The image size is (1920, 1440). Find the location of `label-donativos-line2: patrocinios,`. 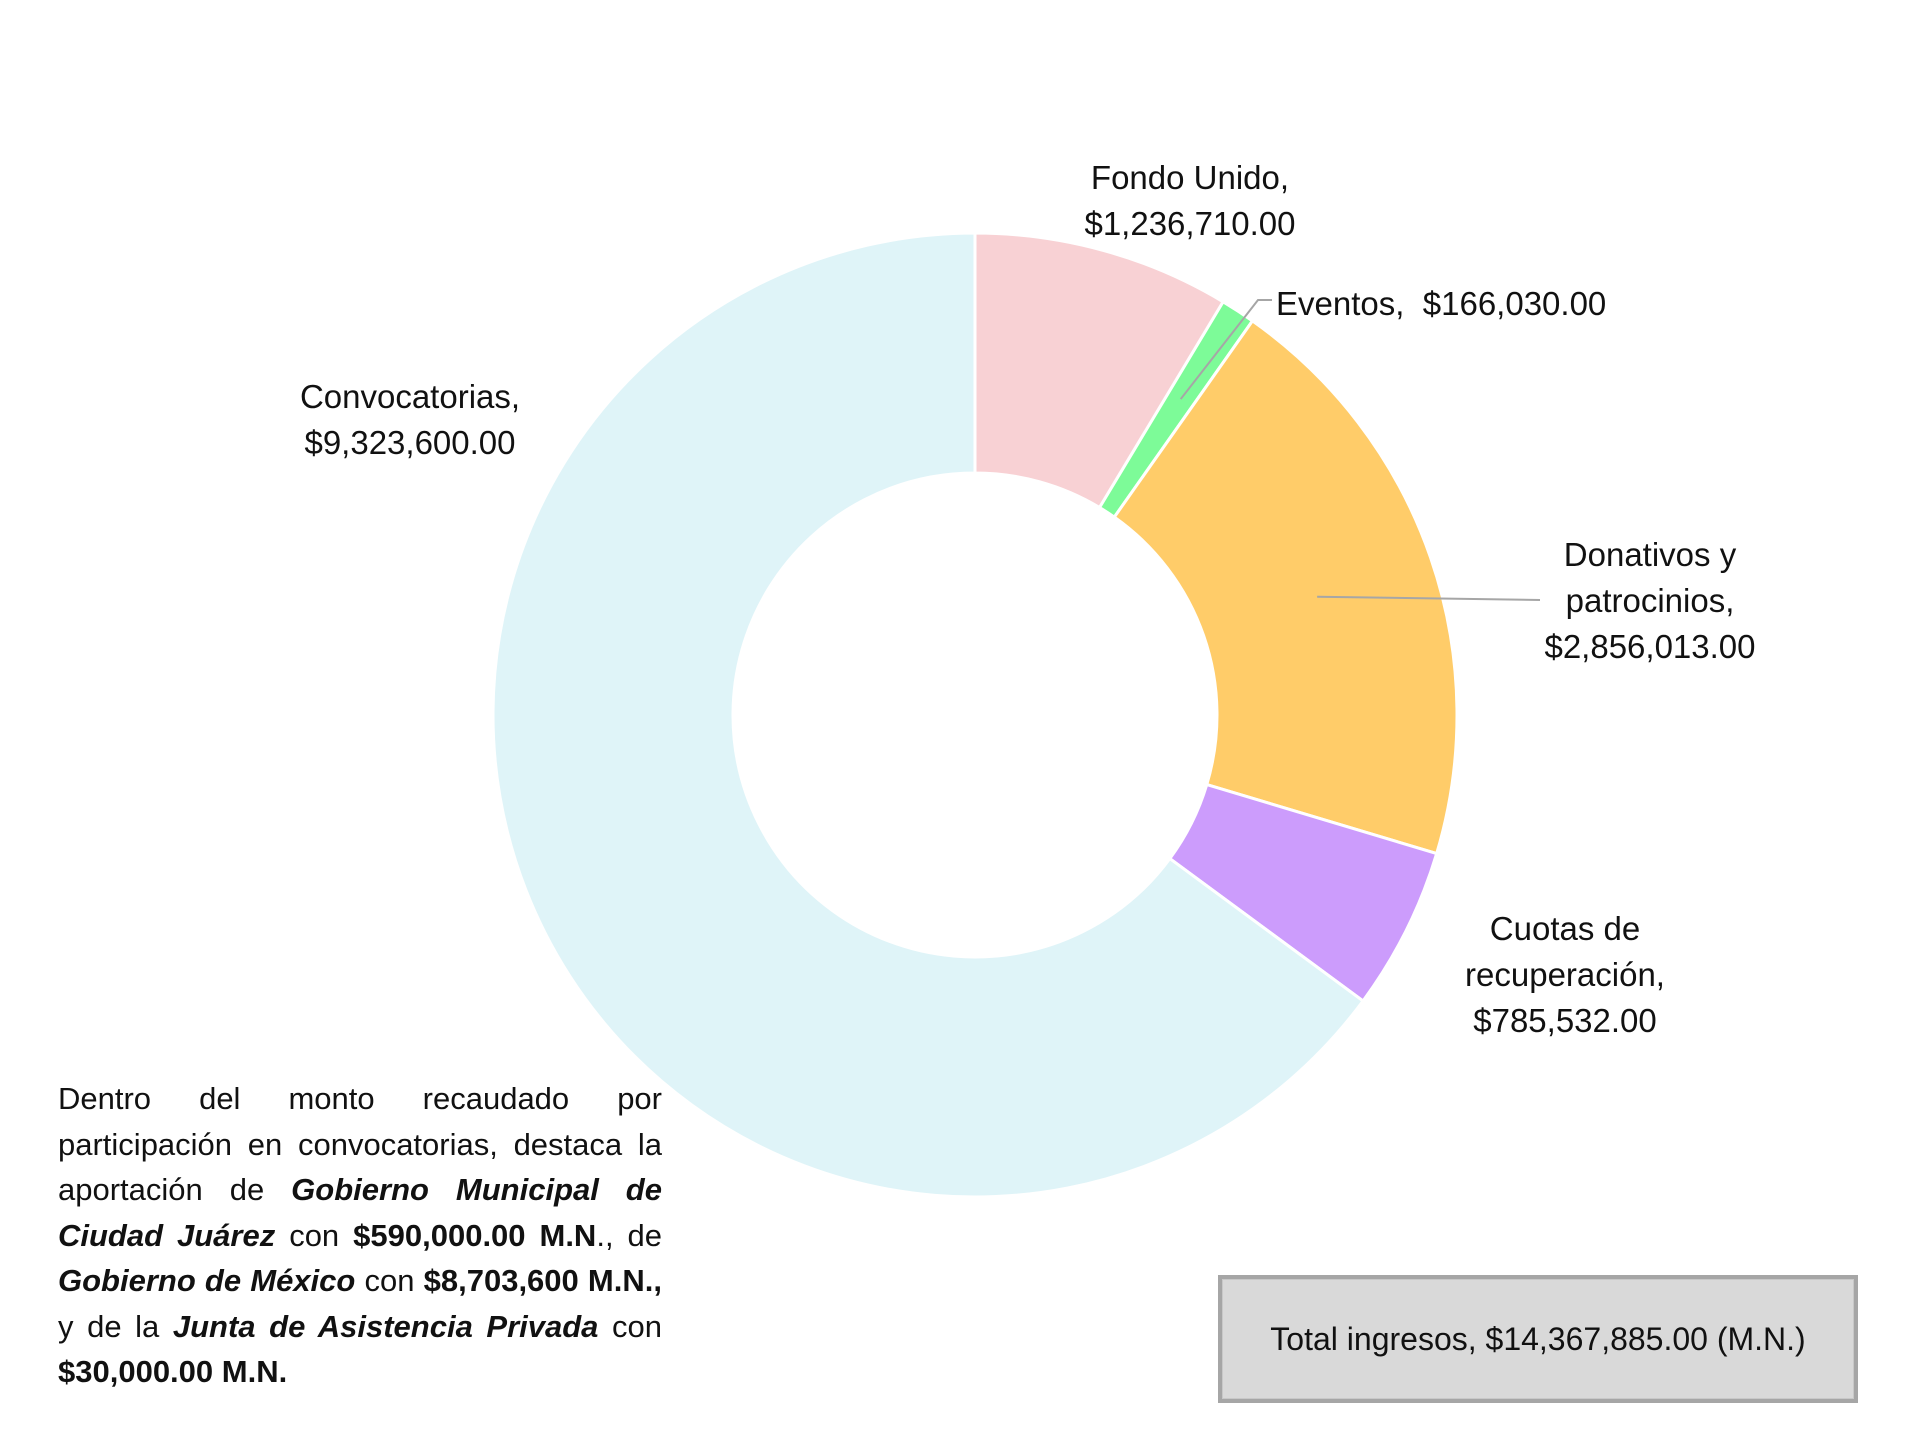

label-donativos-line2: patrocinios, is located at coordinates (1650, 600).